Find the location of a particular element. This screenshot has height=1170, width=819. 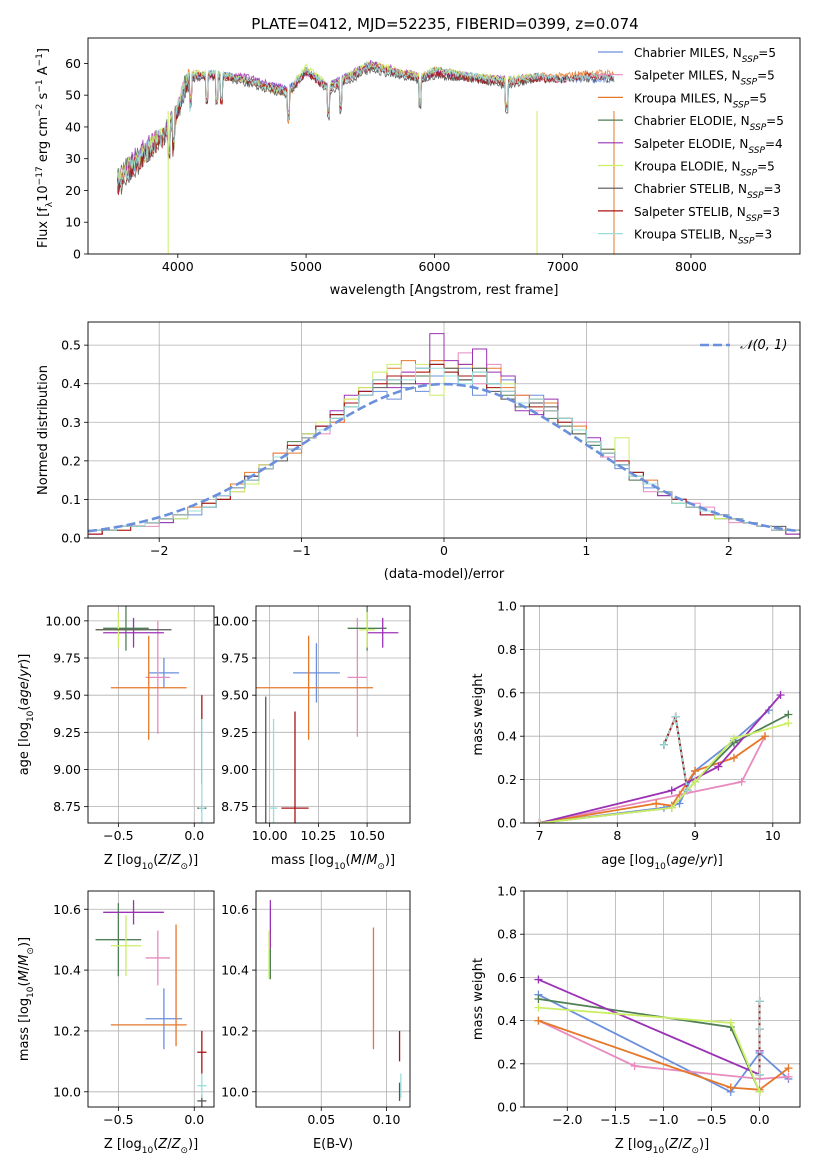

x-tick-label: 0.05 is located at coordinates (321, 1119).